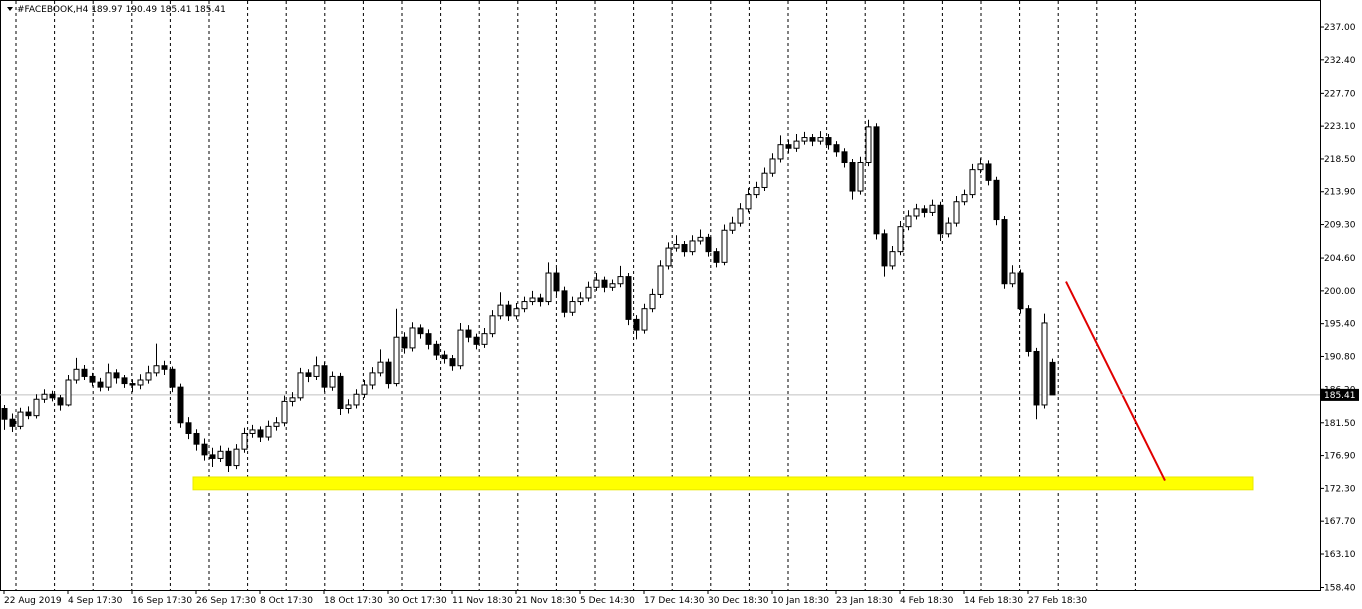 Image resolution: width=1362 pixels, height=609 pixels. I want to click on x-tick-label: 8 Oct 17:30, so click(286, 601).